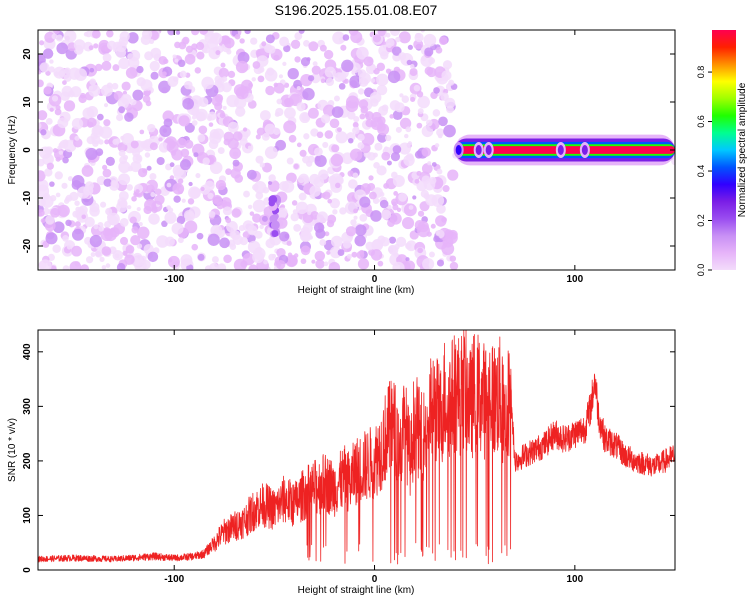  What do you see at coordinates (356, 10) in the screenshot?
I see `figure-title: S196.2025.155.01.08.E07` at bounding box center [356, 10].